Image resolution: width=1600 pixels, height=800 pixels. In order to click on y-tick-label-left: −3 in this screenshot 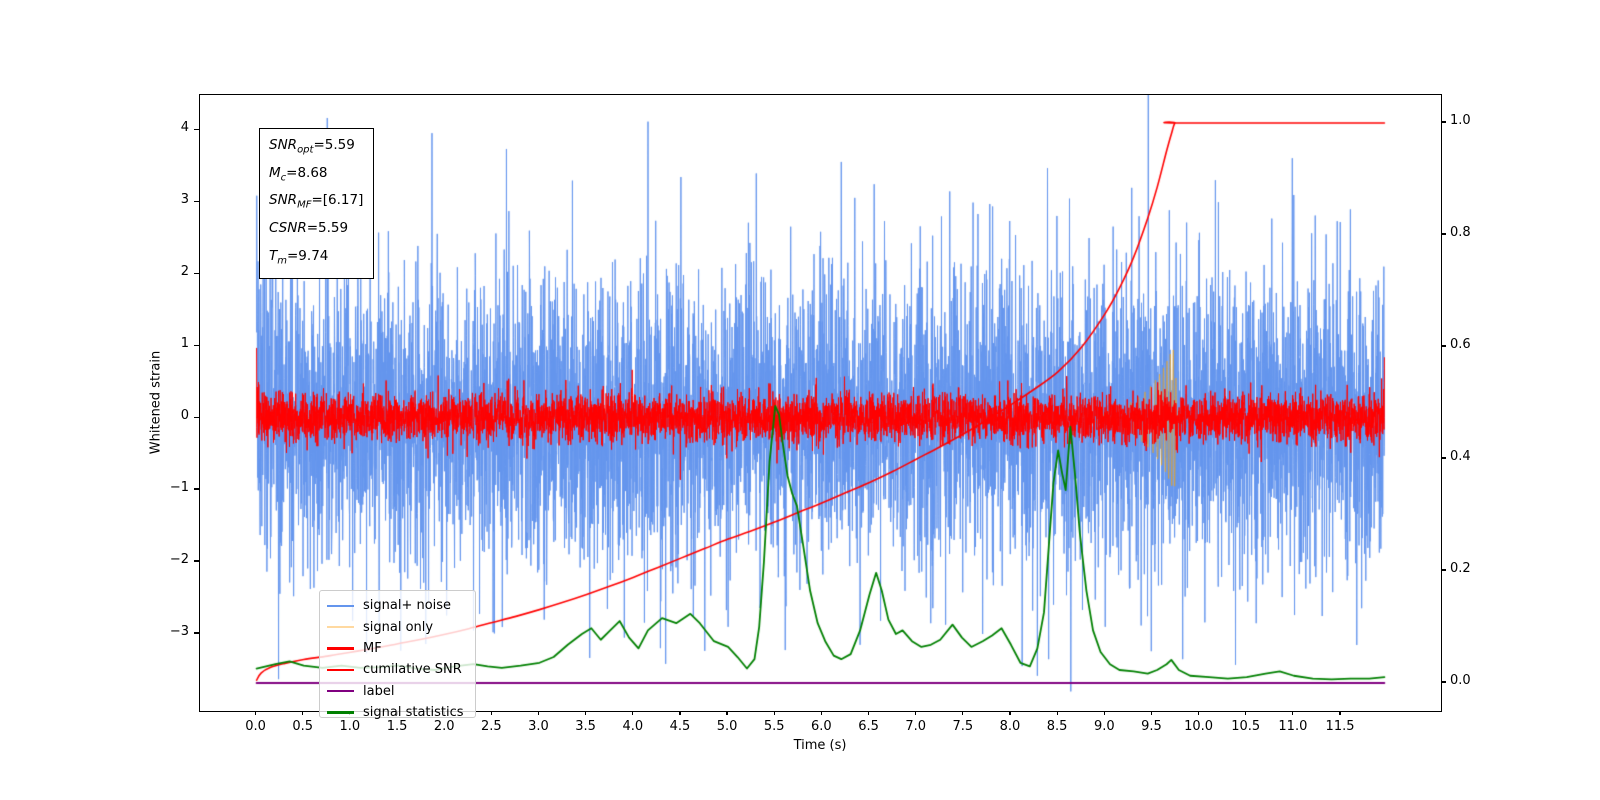, I will do `click(179, 631)`.